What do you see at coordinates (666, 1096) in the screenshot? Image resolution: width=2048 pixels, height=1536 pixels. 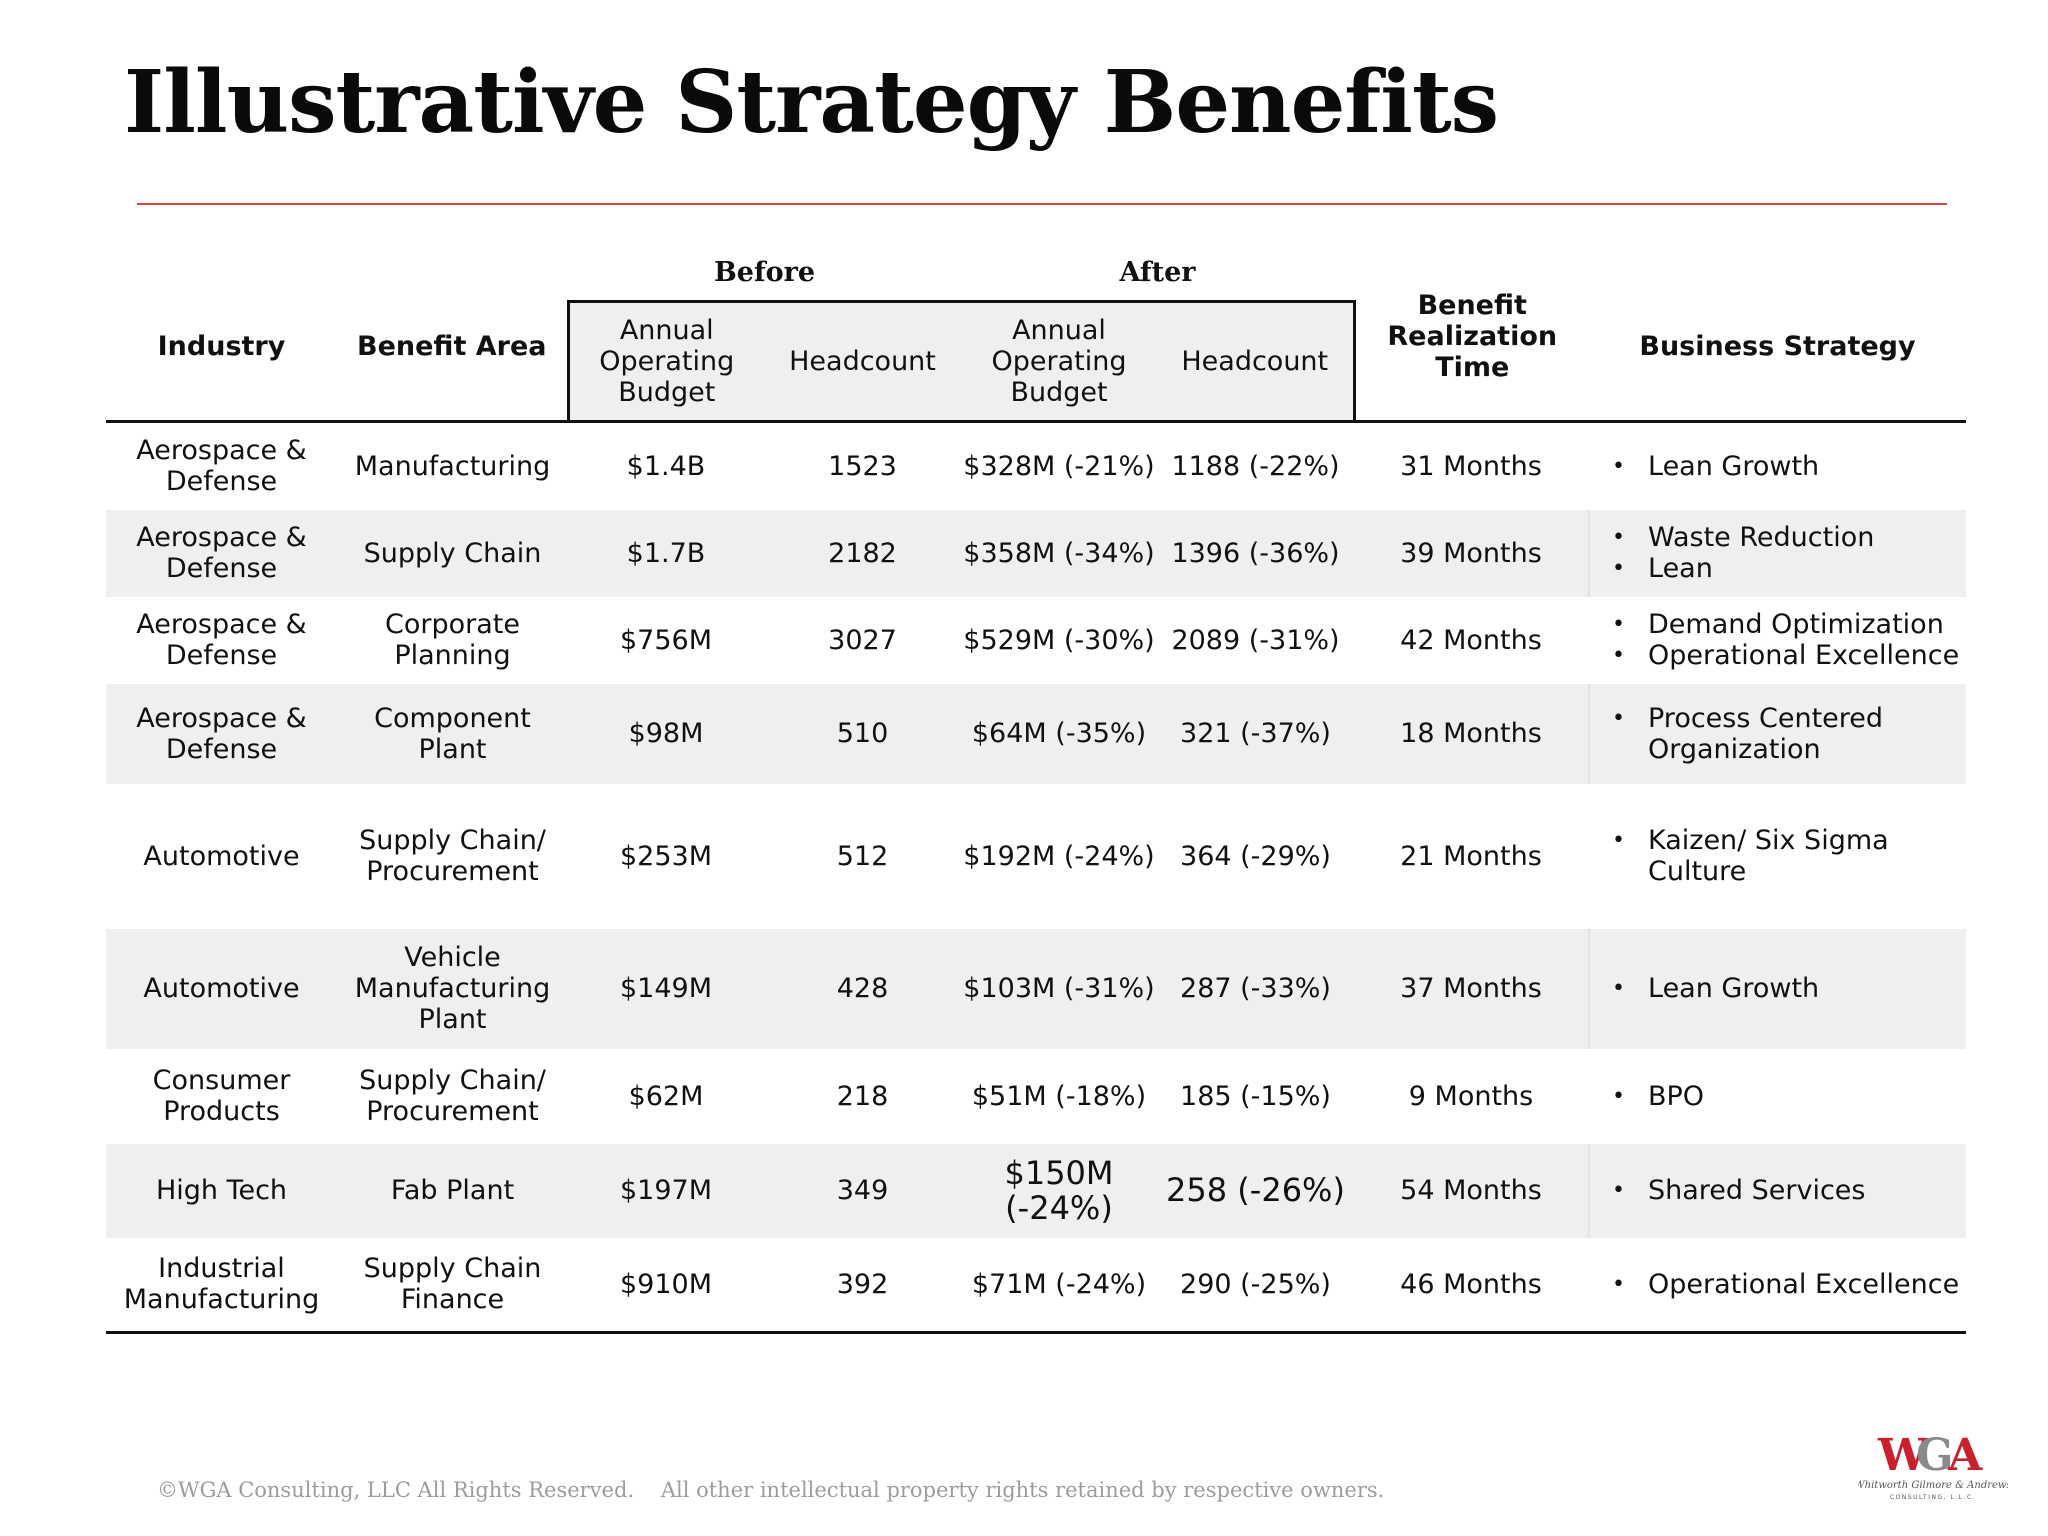 I see `cell-before-budget: $62M` at bounding box center [666, 1096].